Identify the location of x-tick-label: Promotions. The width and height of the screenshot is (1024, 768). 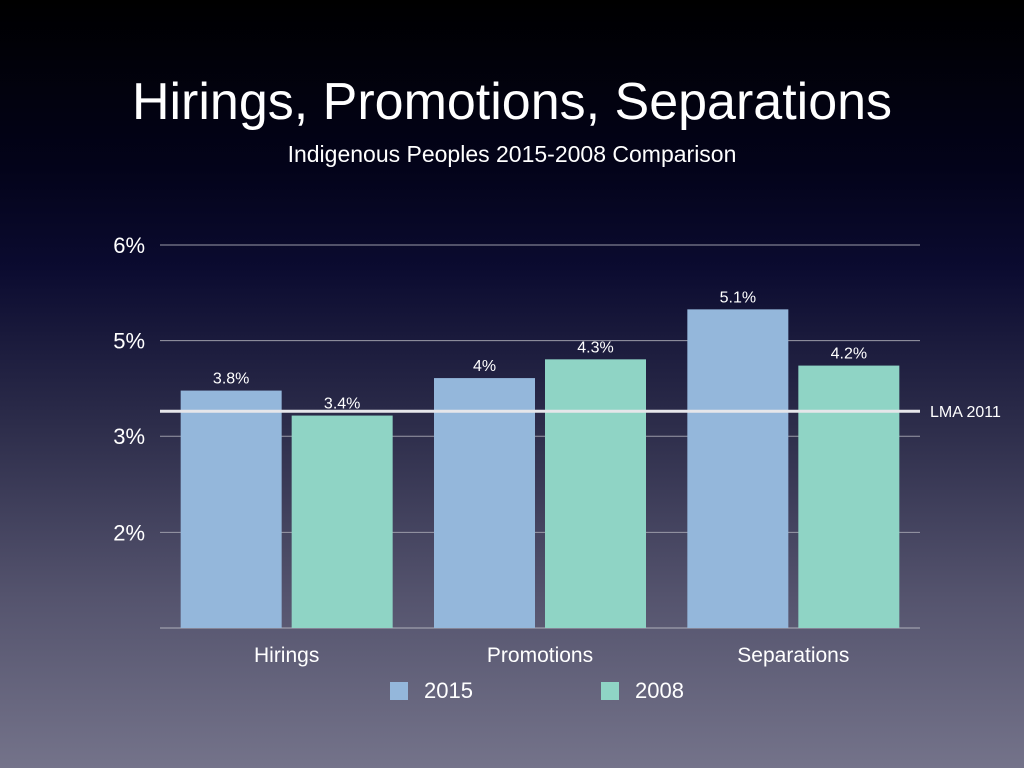
(540, 655).